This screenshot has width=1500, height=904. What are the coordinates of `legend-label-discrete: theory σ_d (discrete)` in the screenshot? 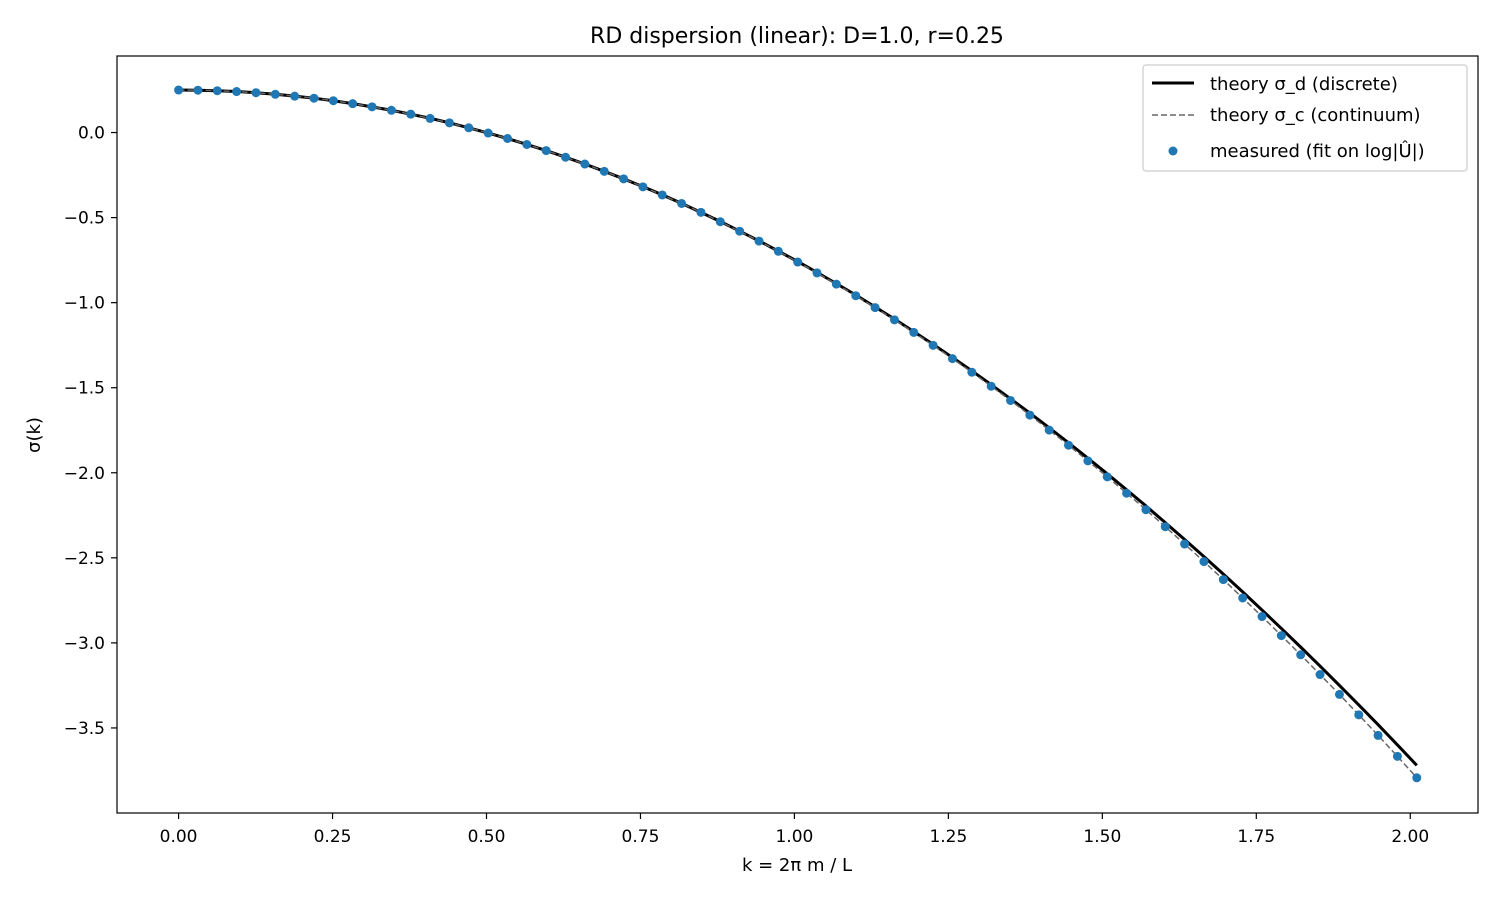 It's located at (1304, 84).